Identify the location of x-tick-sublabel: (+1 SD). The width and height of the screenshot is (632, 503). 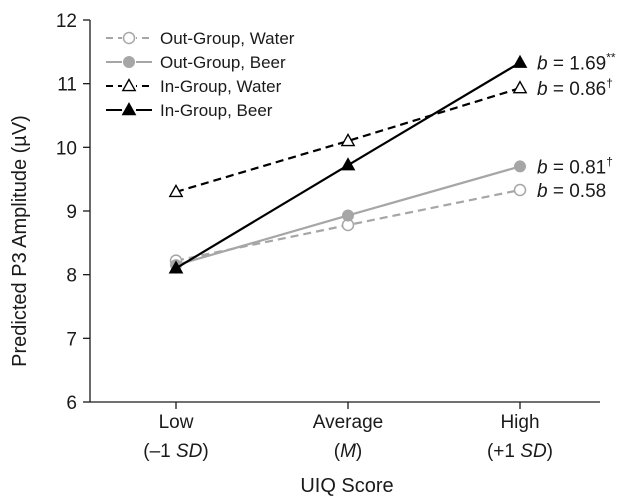
(520, 451).